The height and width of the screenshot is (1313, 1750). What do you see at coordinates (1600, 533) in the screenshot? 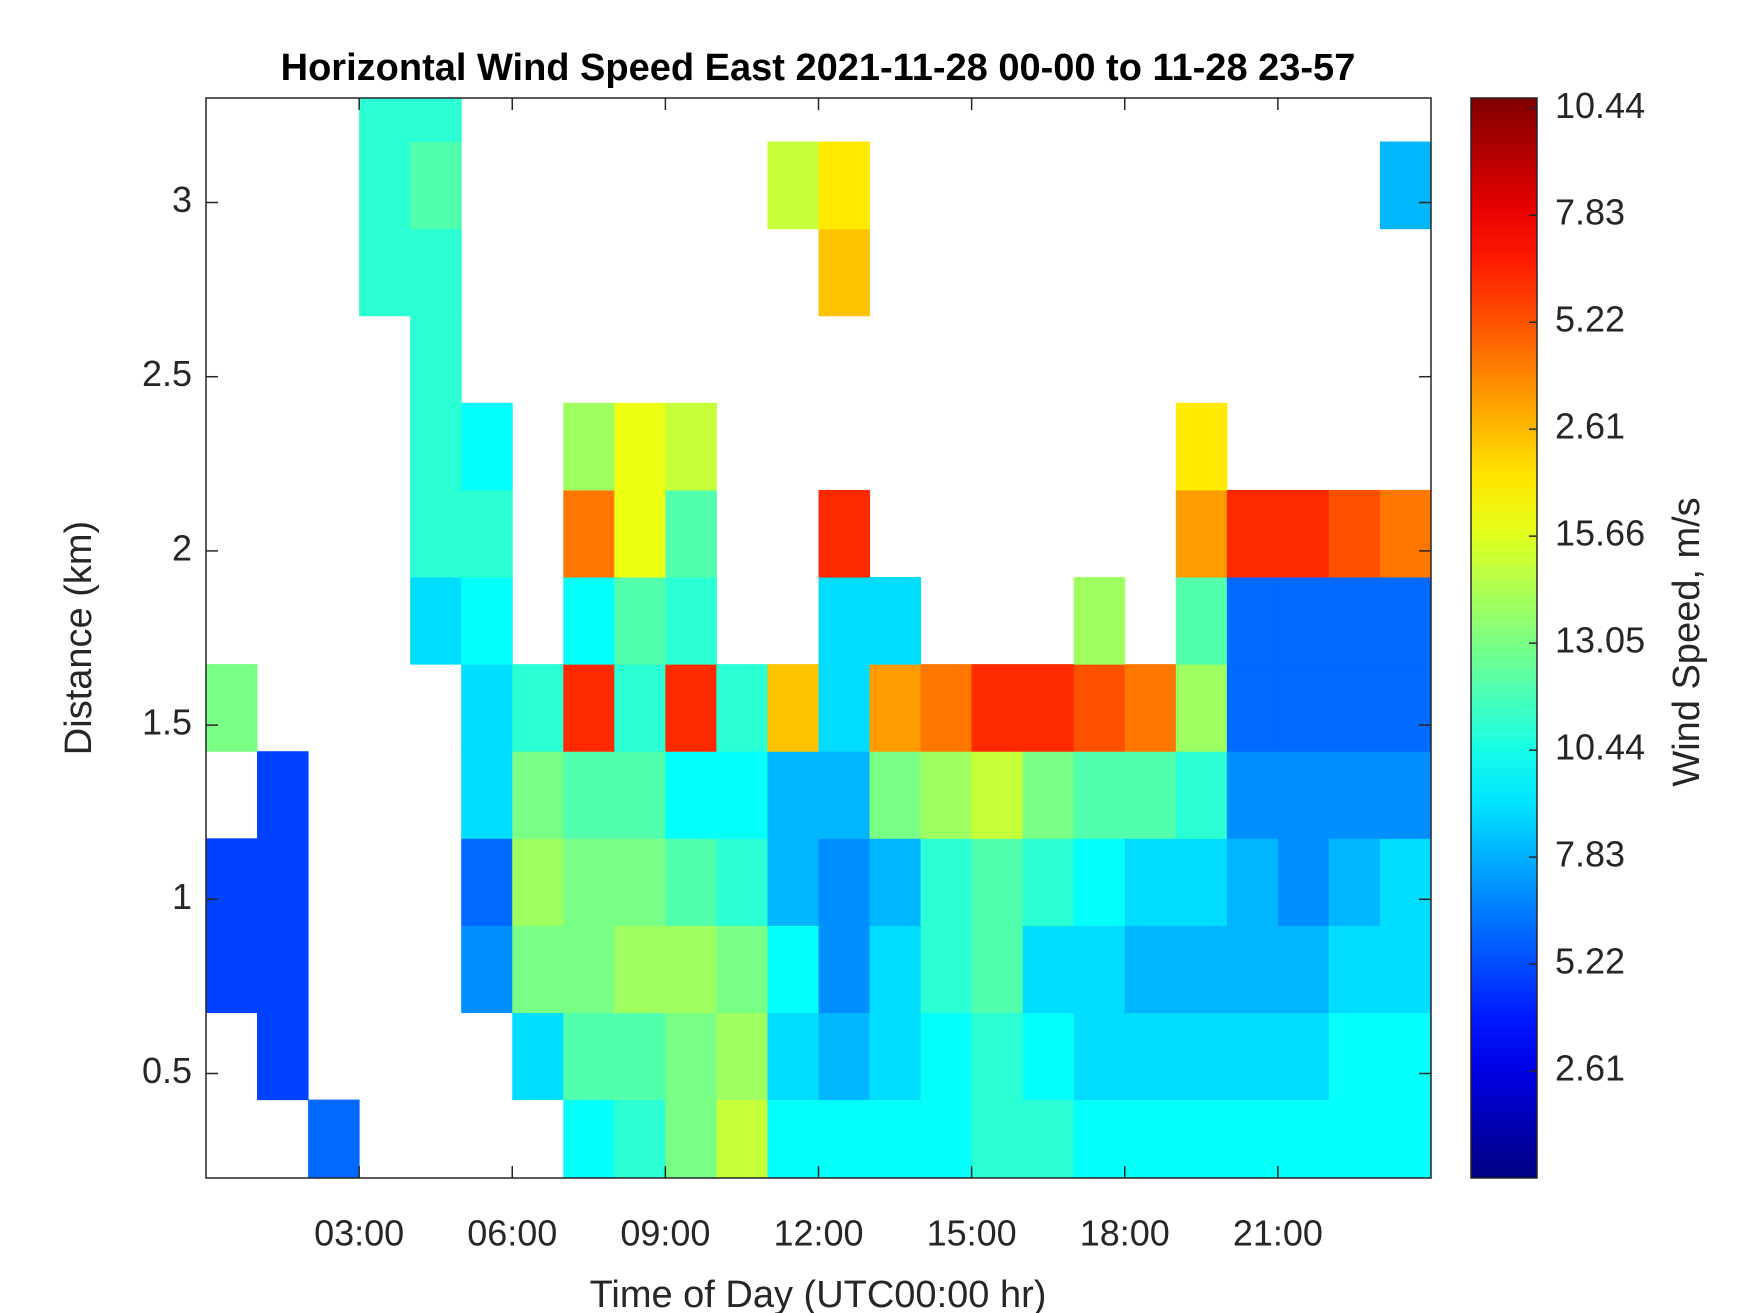
I see `colorbar-tick-label: 15.66` at bounding box center [1600, 533].